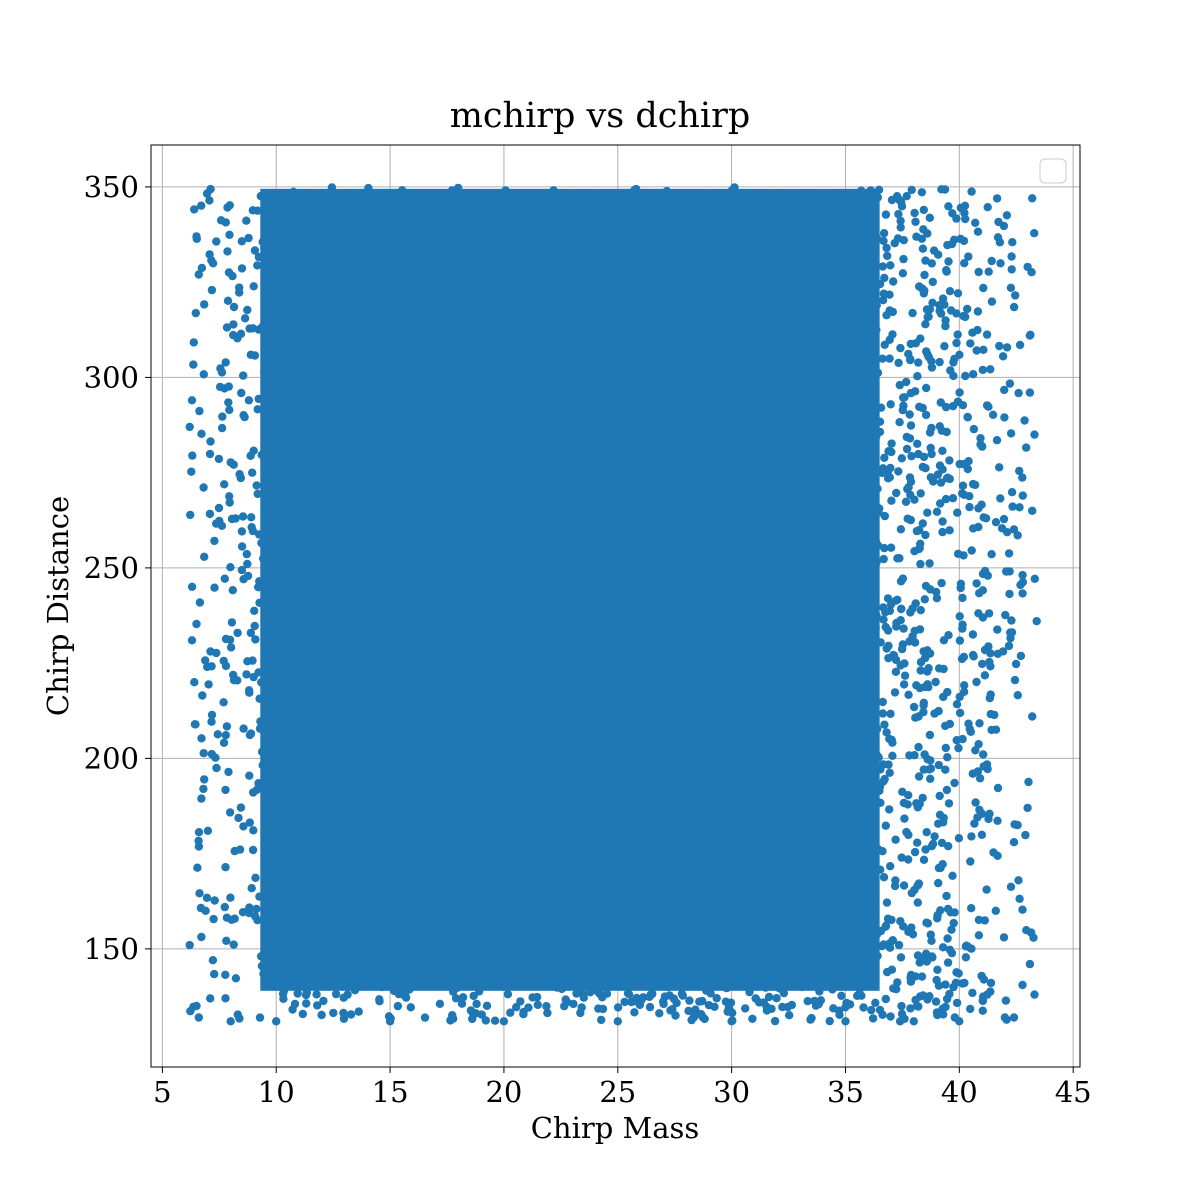  What do you see at coordinates (731, 1092) in the screenshot?
I see `x-tick-label: 30` at bounding box center [731, 1092].